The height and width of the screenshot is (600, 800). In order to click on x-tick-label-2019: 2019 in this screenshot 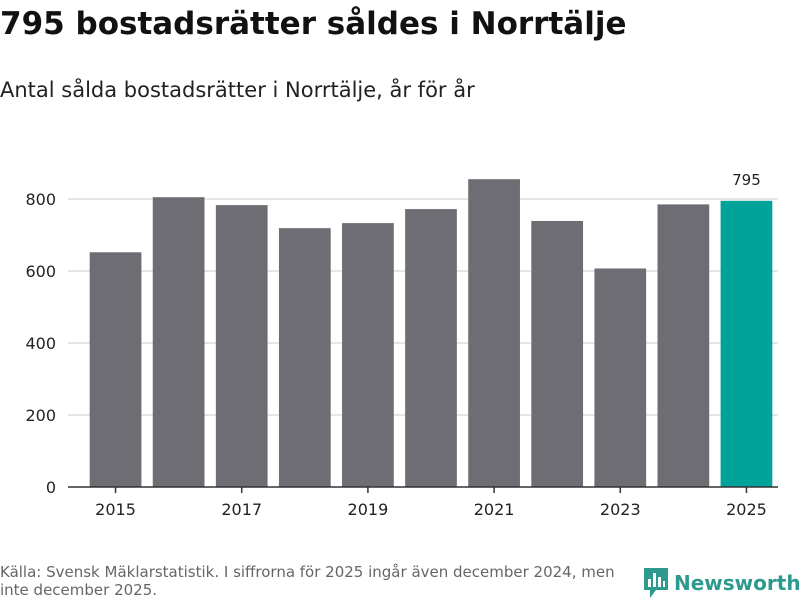, I will do `click(368, 509)`.